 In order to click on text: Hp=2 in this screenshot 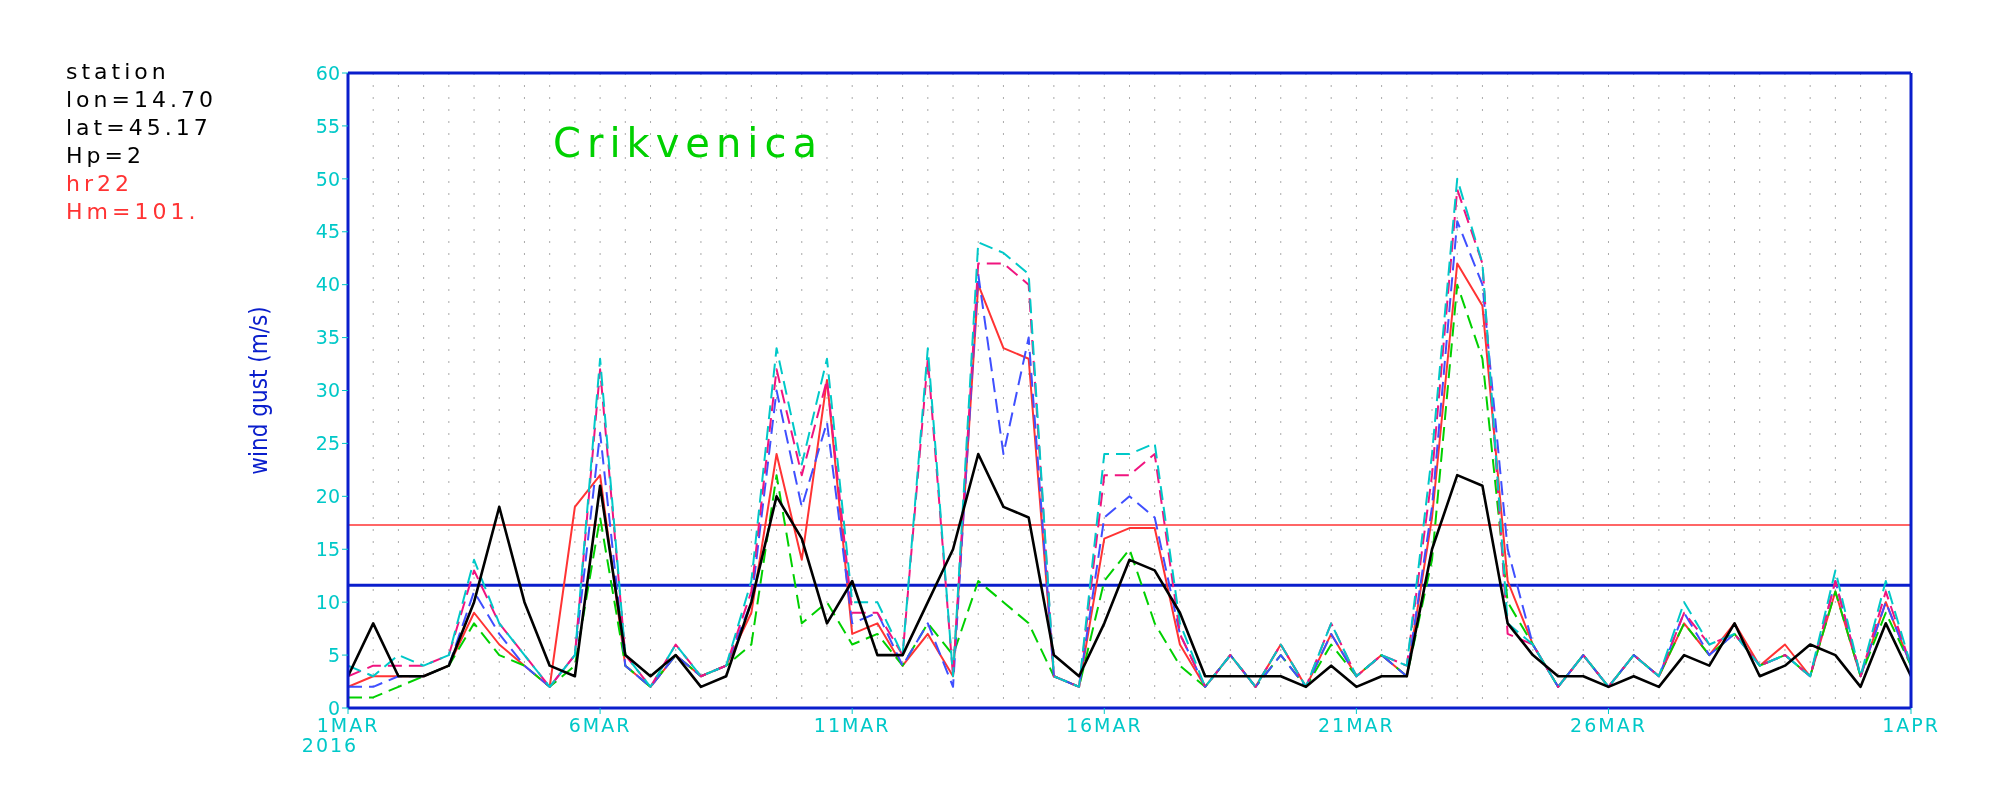, I will do `click(106, 156)`.